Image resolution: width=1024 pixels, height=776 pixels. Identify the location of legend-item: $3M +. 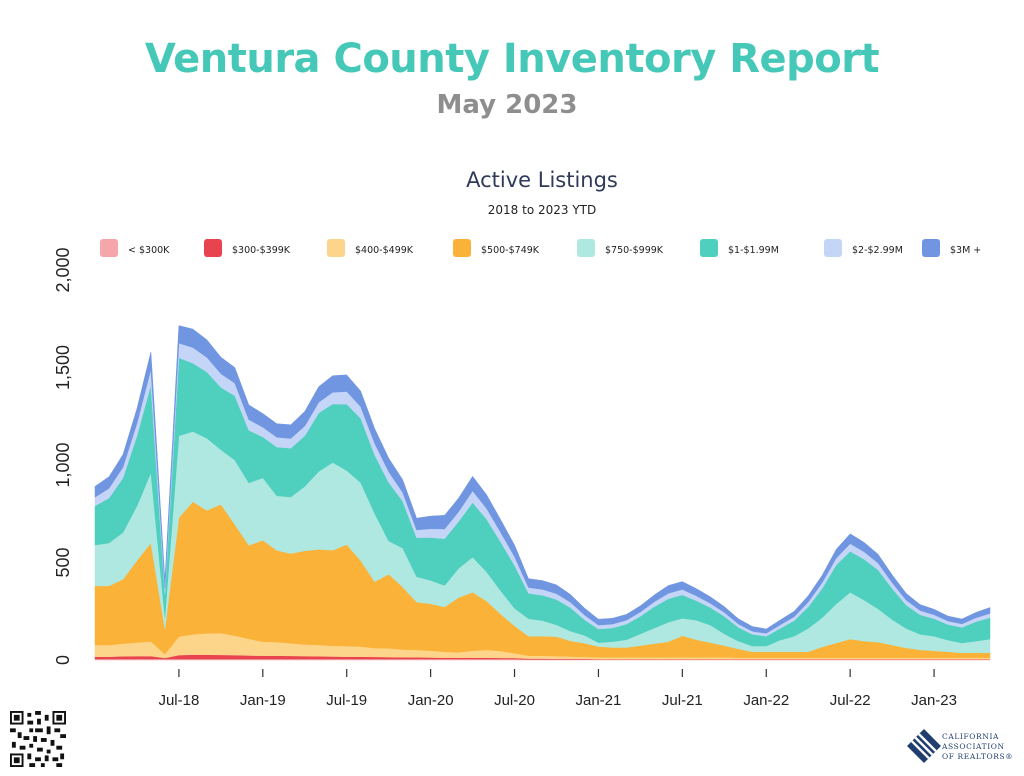
(951, 248).